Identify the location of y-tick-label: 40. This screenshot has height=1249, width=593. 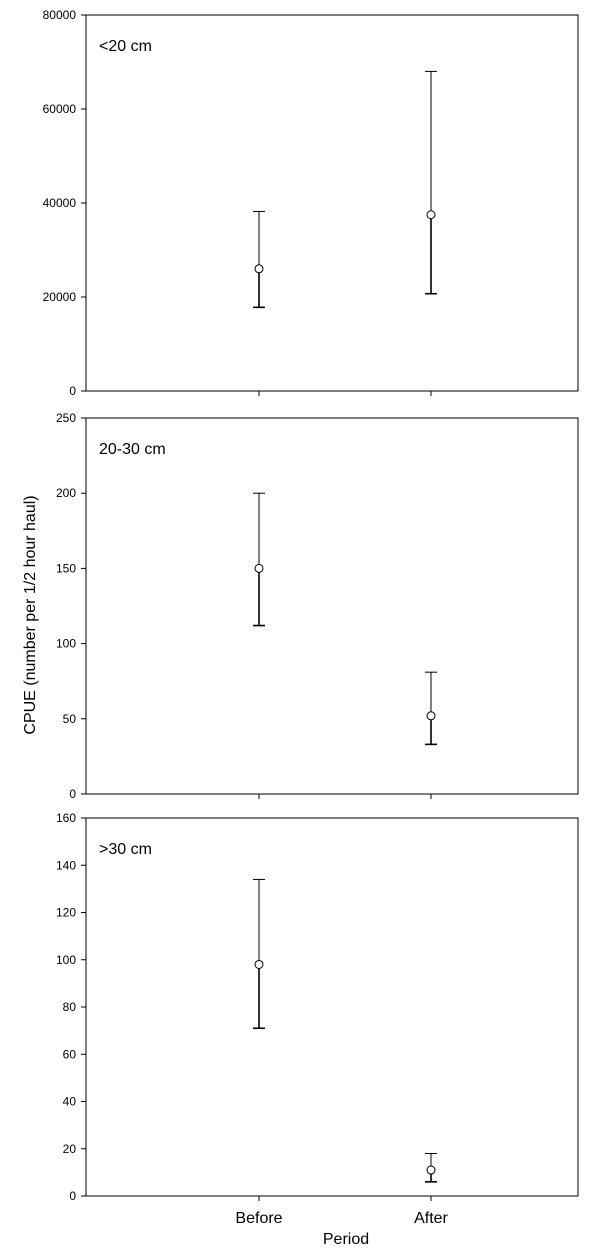
(70, 1102).